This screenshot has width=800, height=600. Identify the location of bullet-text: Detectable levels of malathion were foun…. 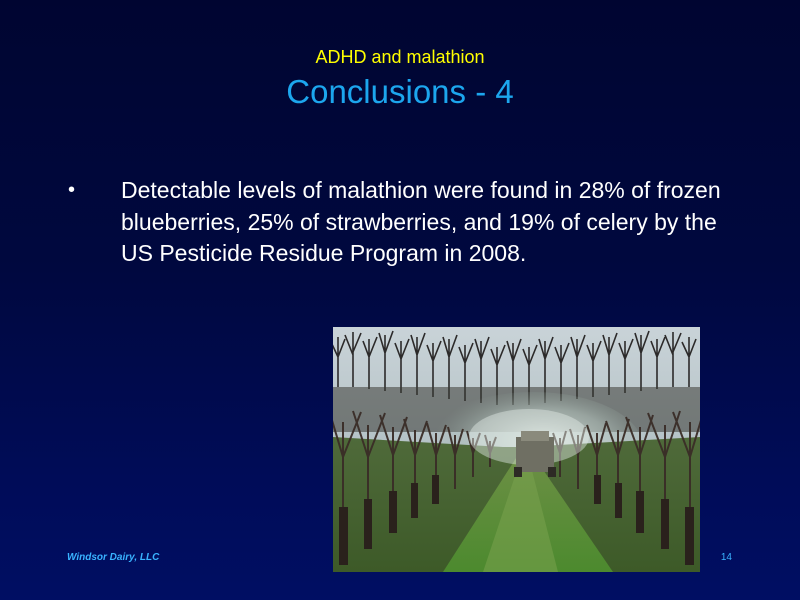
(421, 221).